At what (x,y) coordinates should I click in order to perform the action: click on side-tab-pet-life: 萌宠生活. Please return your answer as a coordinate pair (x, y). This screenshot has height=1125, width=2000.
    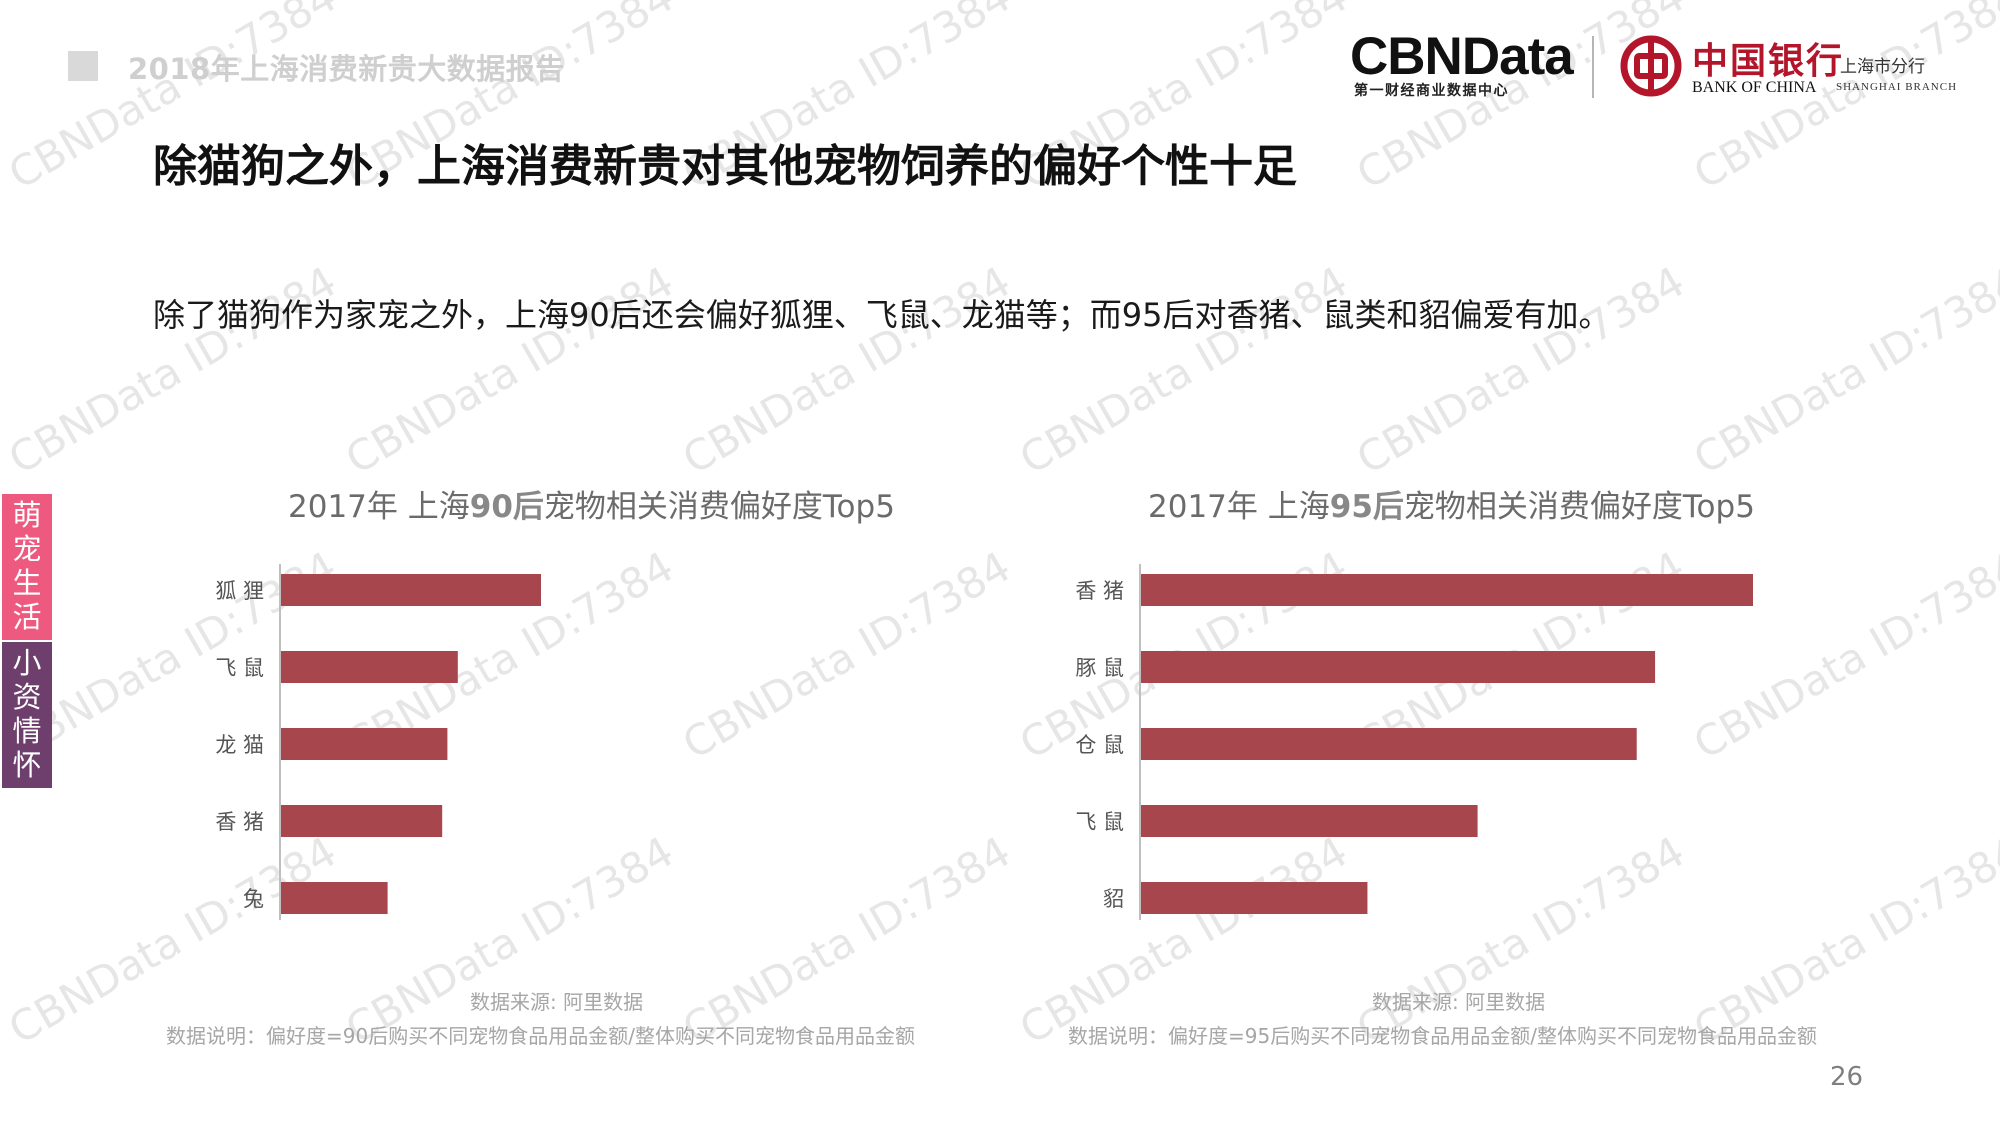
    Looking at the image, I should click on (27, 567).